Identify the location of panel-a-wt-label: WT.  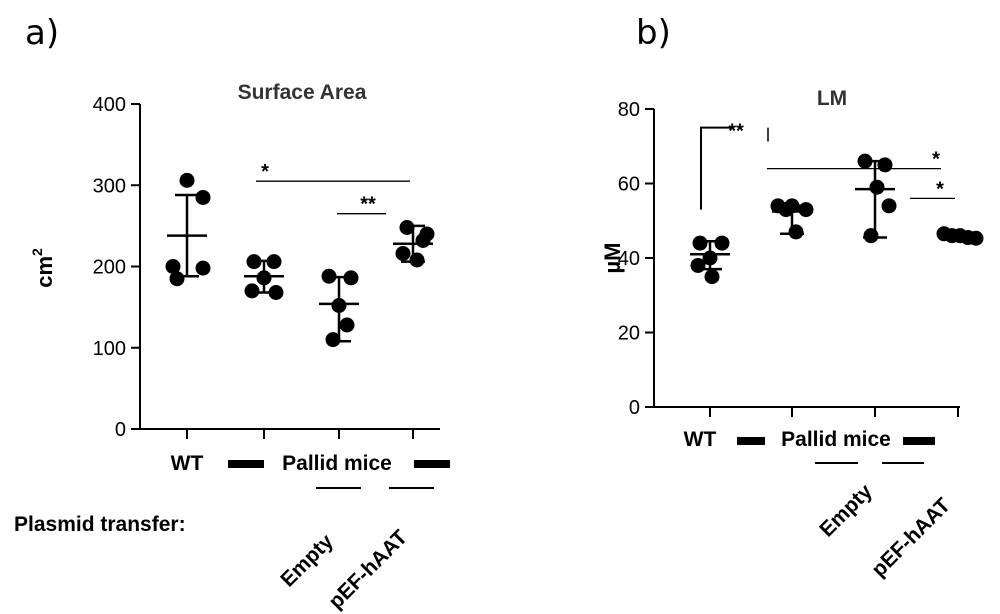
(187, 463).